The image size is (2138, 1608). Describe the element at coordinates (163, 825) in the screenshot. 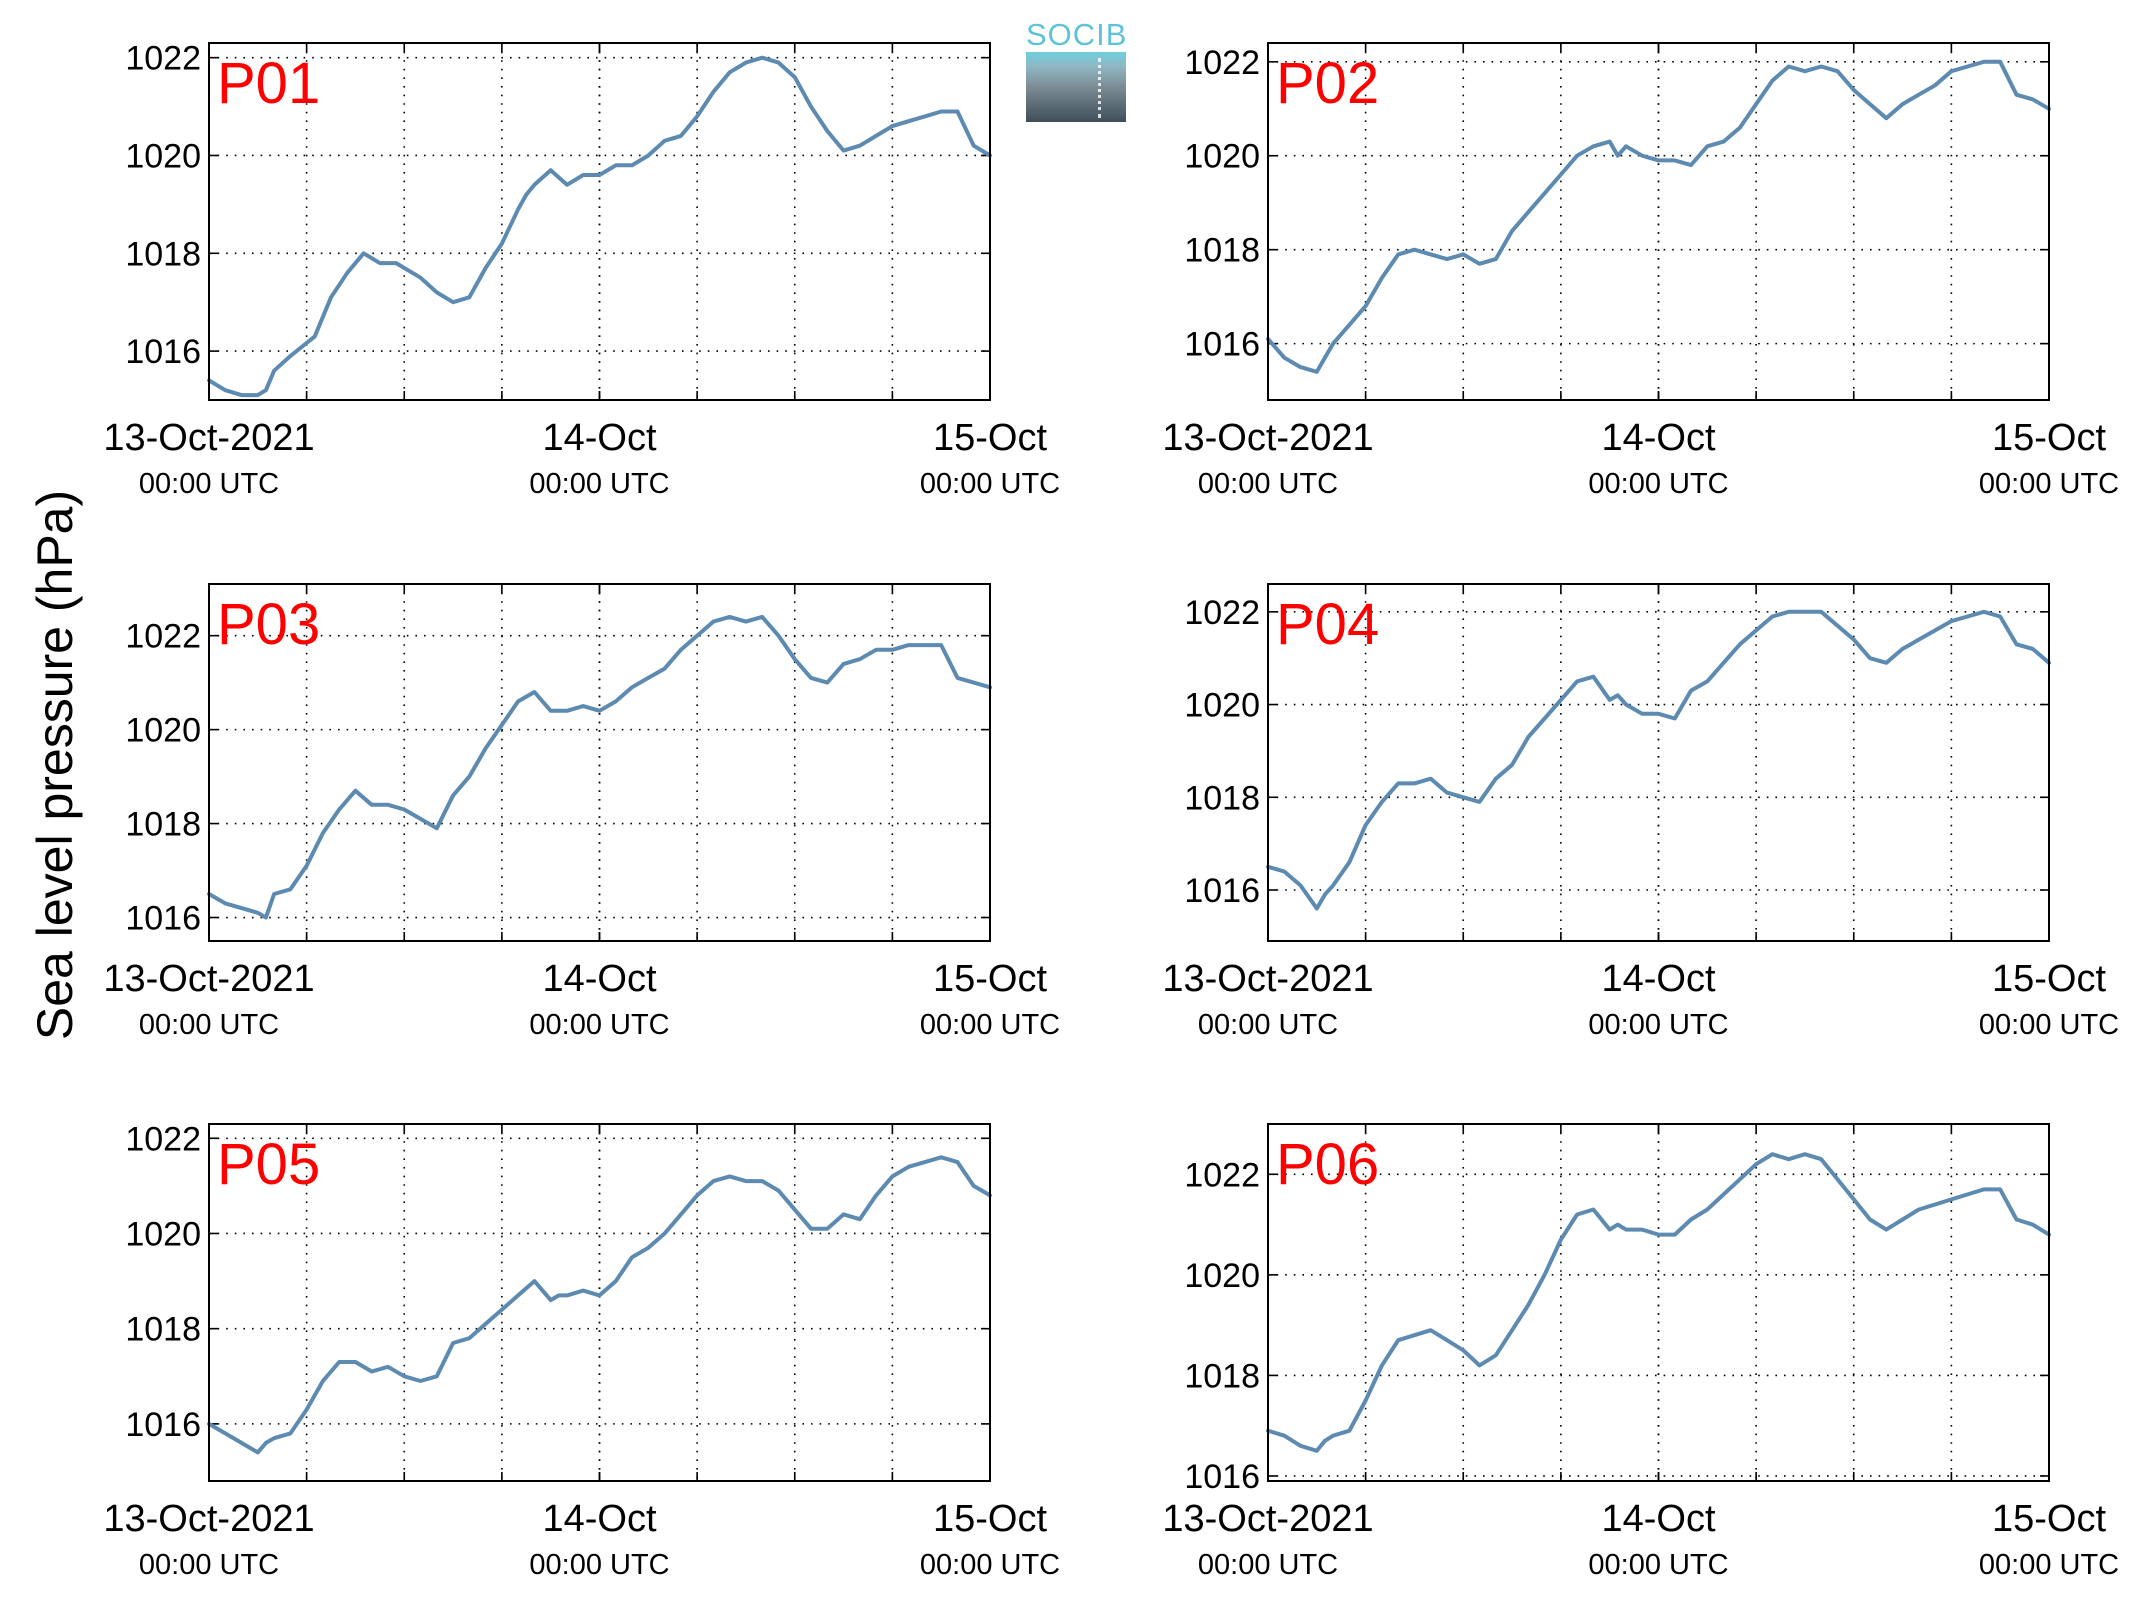

I see `panel-3-ytick-label: 1018` at that location.